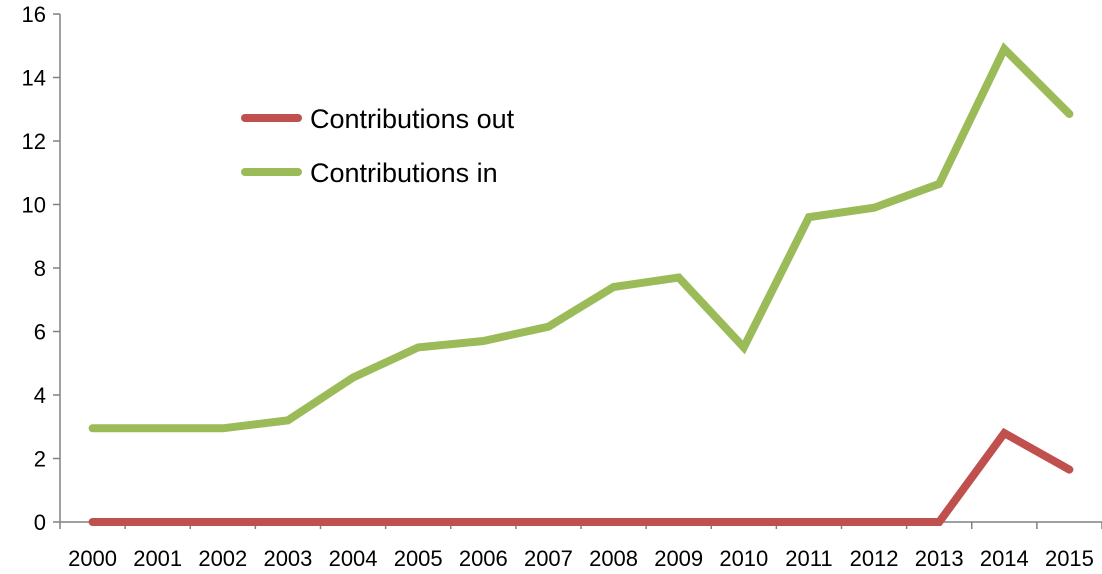  Describe the element at coordinates (34, 14) in the screenshot. I see `y-tick-label: 16` at that location.